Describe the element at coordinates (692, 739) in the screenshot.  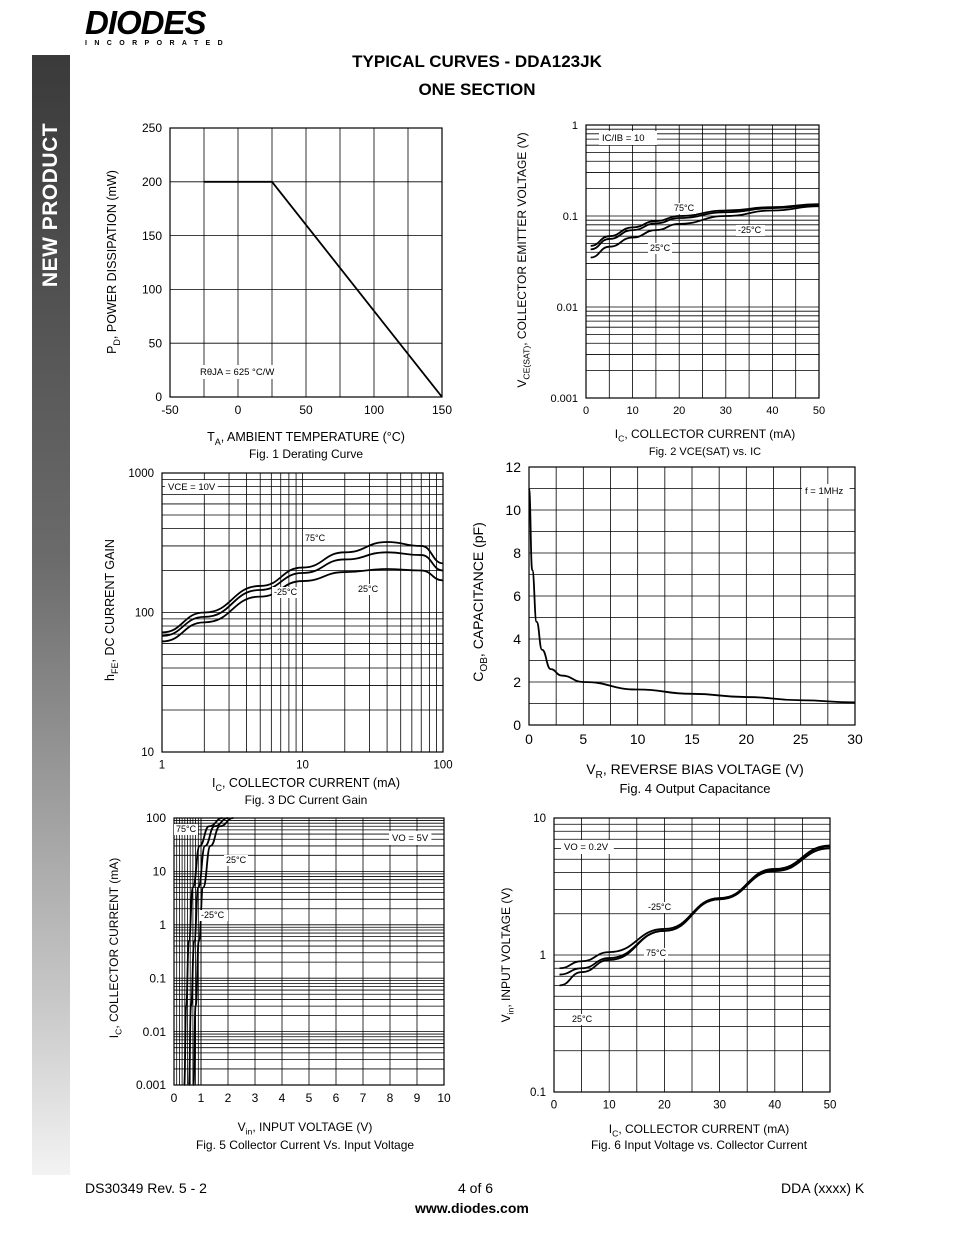
I see `x-tick-label: 15` at that location.